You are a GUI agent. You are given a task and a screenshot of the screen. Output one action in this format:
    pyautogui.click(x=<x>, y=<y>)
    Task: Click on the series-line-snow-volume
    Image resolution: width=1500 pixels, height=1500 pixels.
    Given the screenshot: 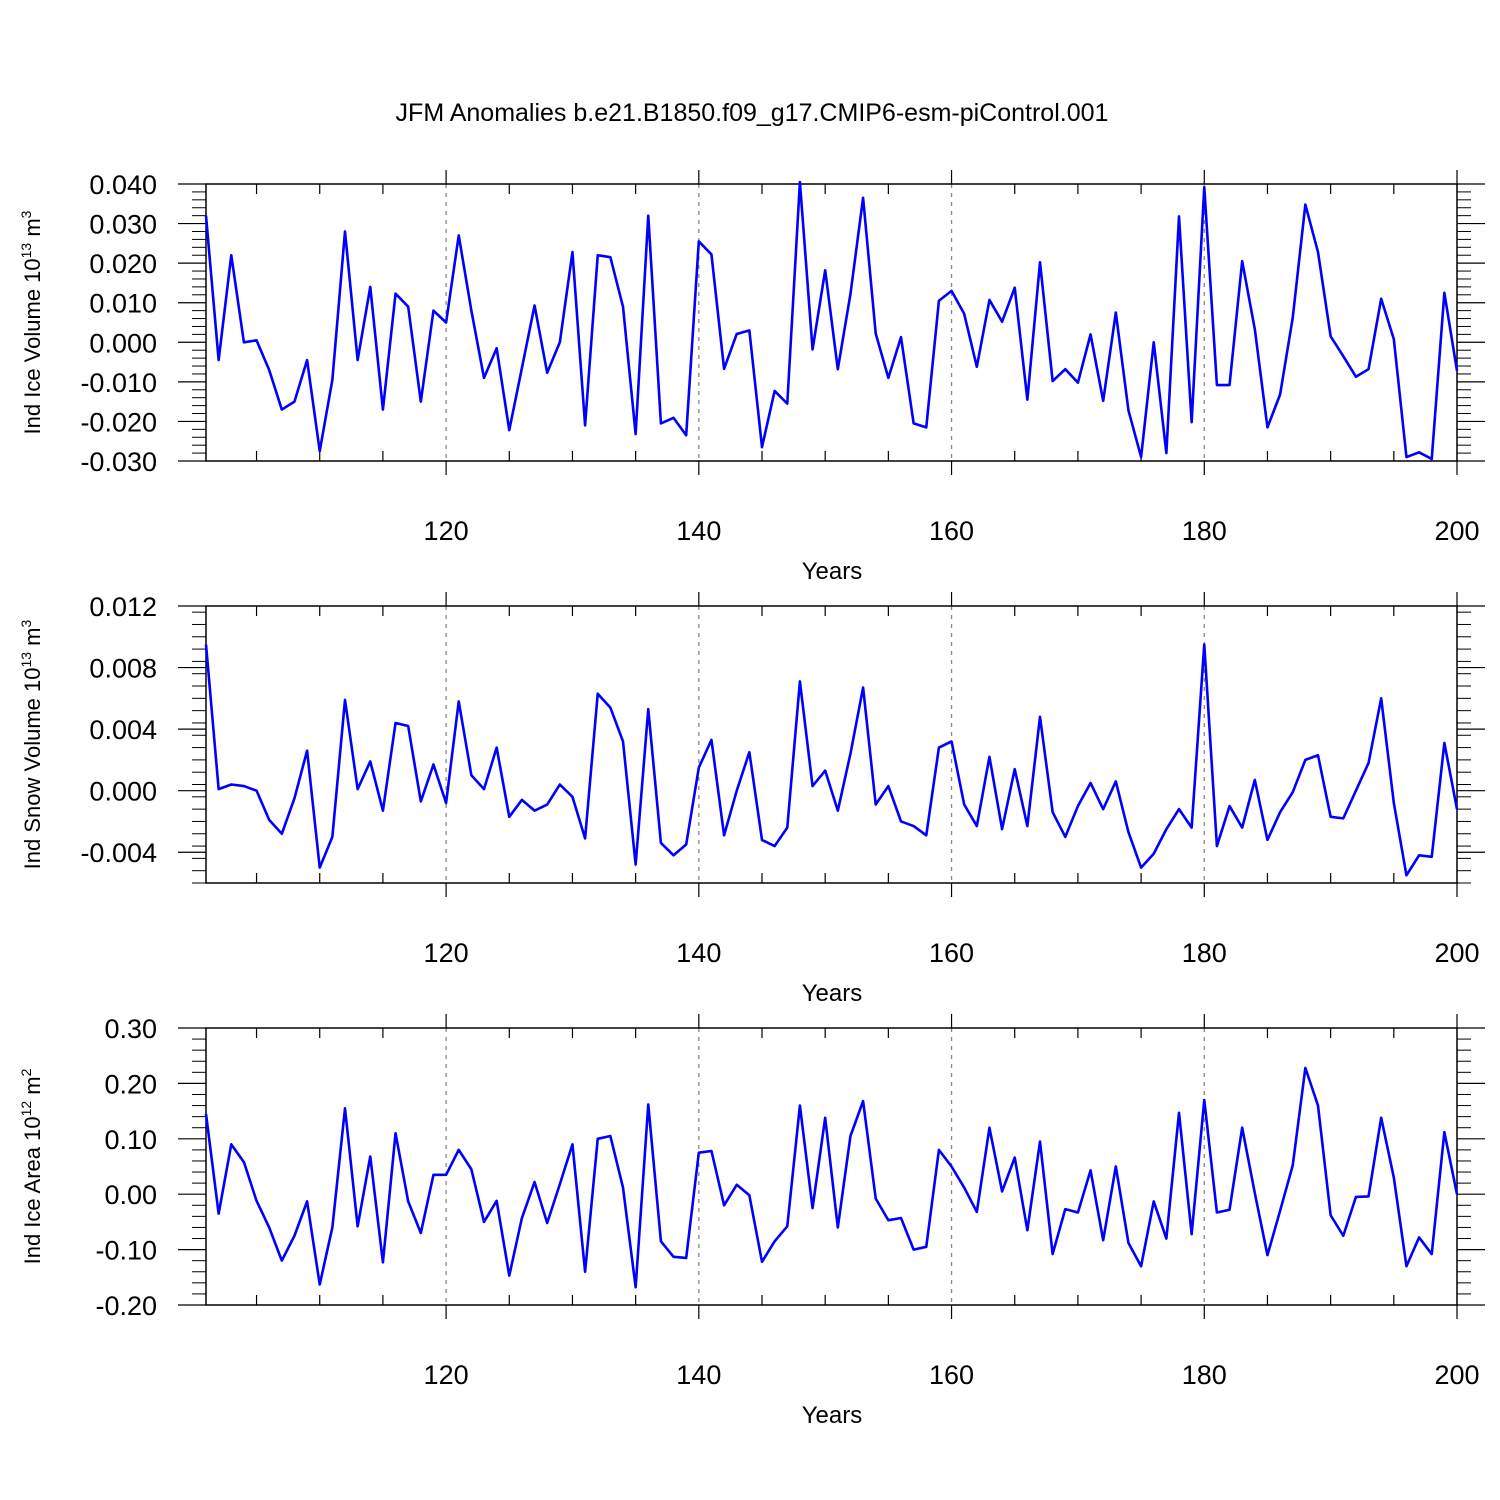 What is the action you would take?
    pyautogui.click(x=831, y=760)
    